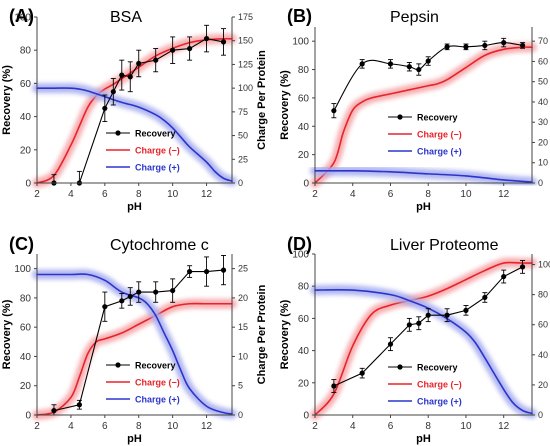 The width and height of the screenshot is (550, 446). Describe the element at coordinates (245, 17) in the screenshot. I see `y2-tick-label: 175` at that location.